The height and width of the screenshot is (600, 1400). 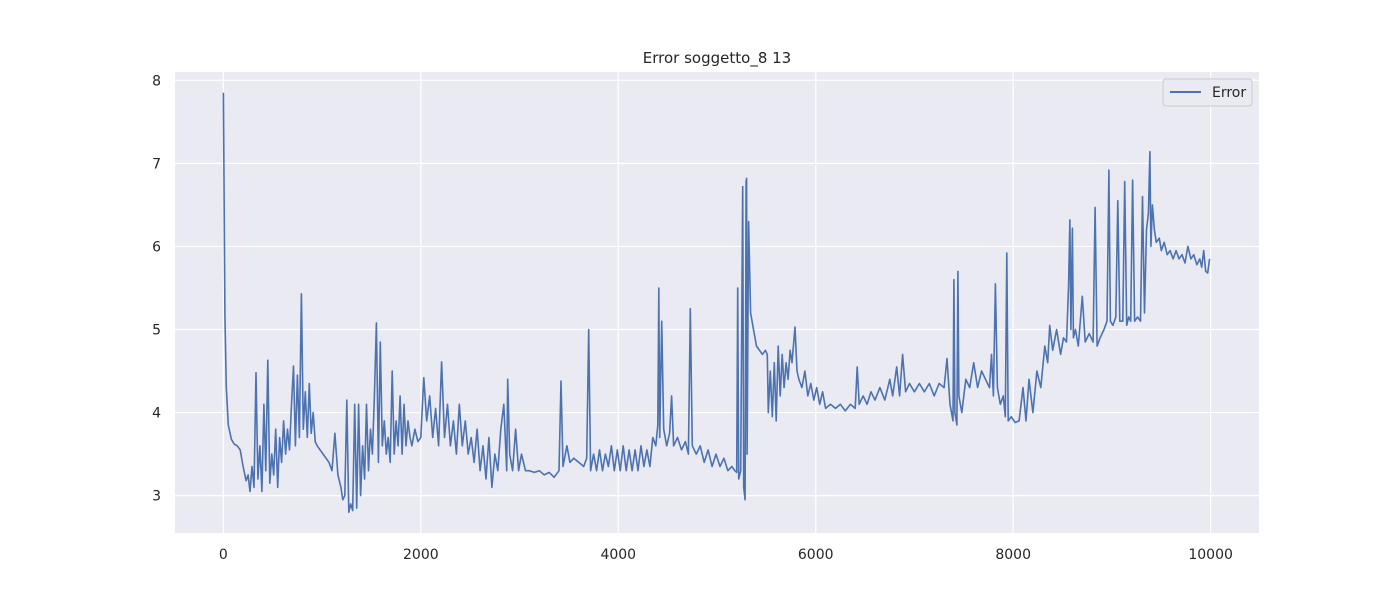 I want to click on x-tick-label: 8000, so click(x=1013, y=555).